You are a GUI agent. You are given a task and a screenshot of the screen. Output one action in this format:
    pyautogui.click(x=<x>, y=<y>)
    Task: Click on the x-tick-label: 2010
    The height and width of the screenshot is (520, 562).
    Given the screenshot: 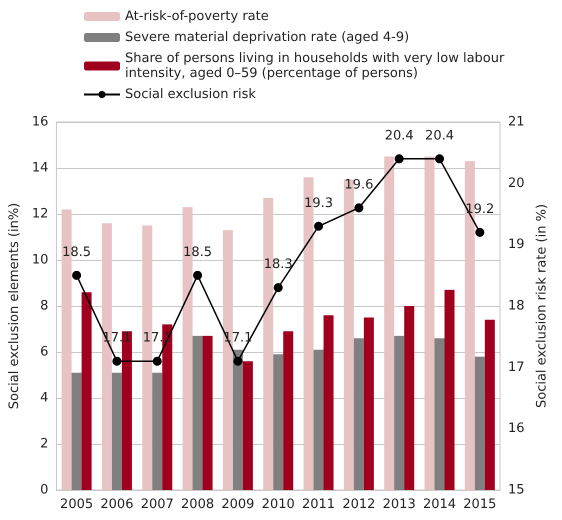 What is the action you would take?
    pyautogui.click(x=278, y=504)
    